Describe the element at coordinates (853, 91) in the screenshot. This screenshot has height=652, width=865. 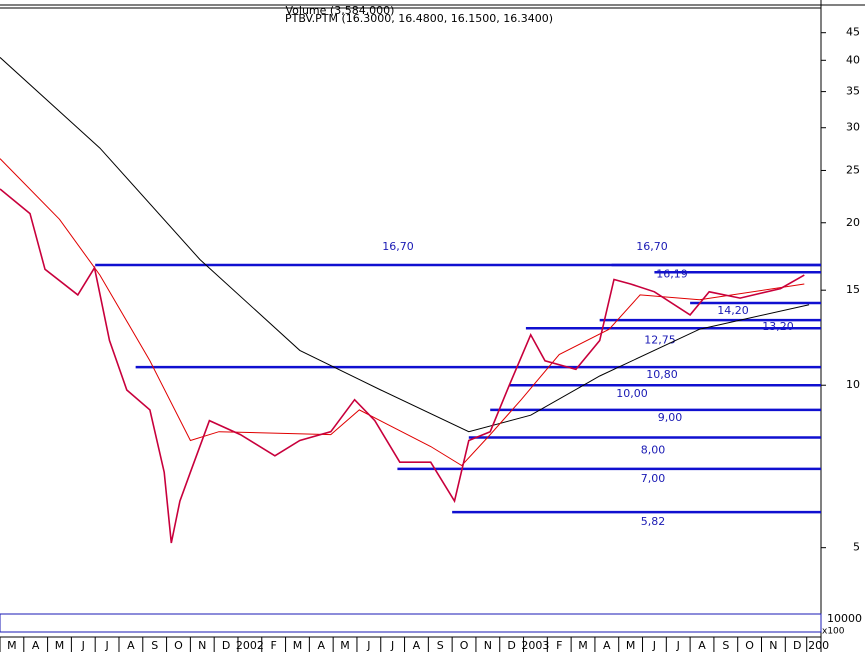
I see `y-tick-label: 35` at that location.